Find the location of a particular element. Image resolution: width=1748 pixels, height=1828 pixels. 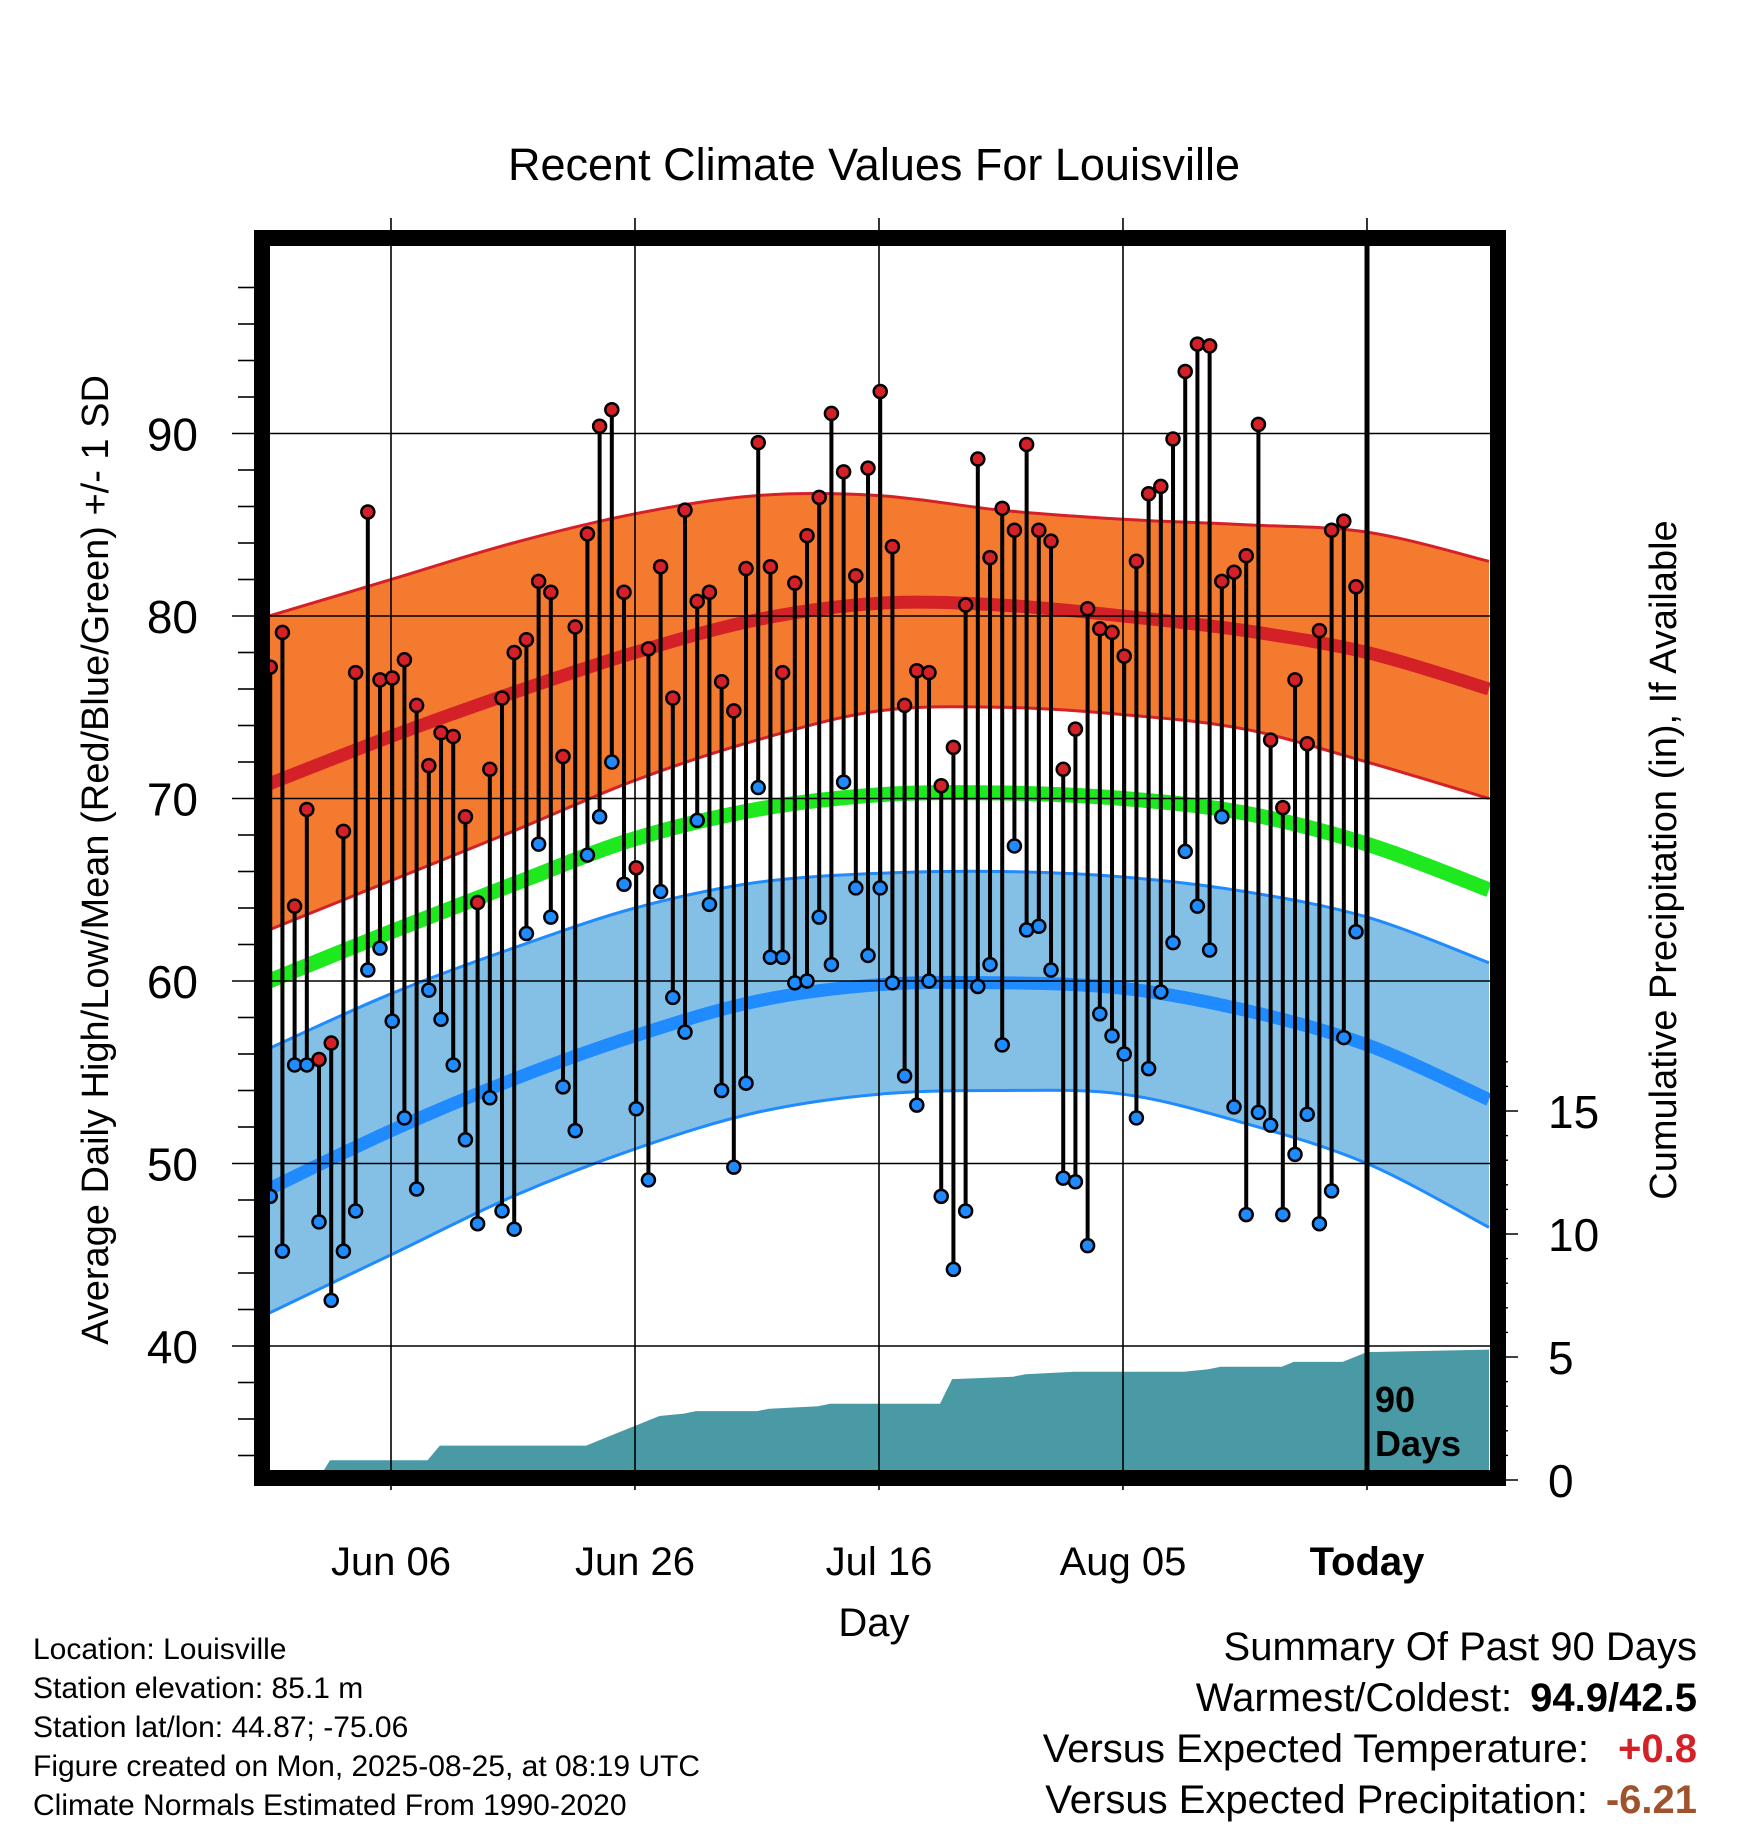

normals-text: Climate Normals Estimated From 1990-2020 is located at coordinates (330, 1805).